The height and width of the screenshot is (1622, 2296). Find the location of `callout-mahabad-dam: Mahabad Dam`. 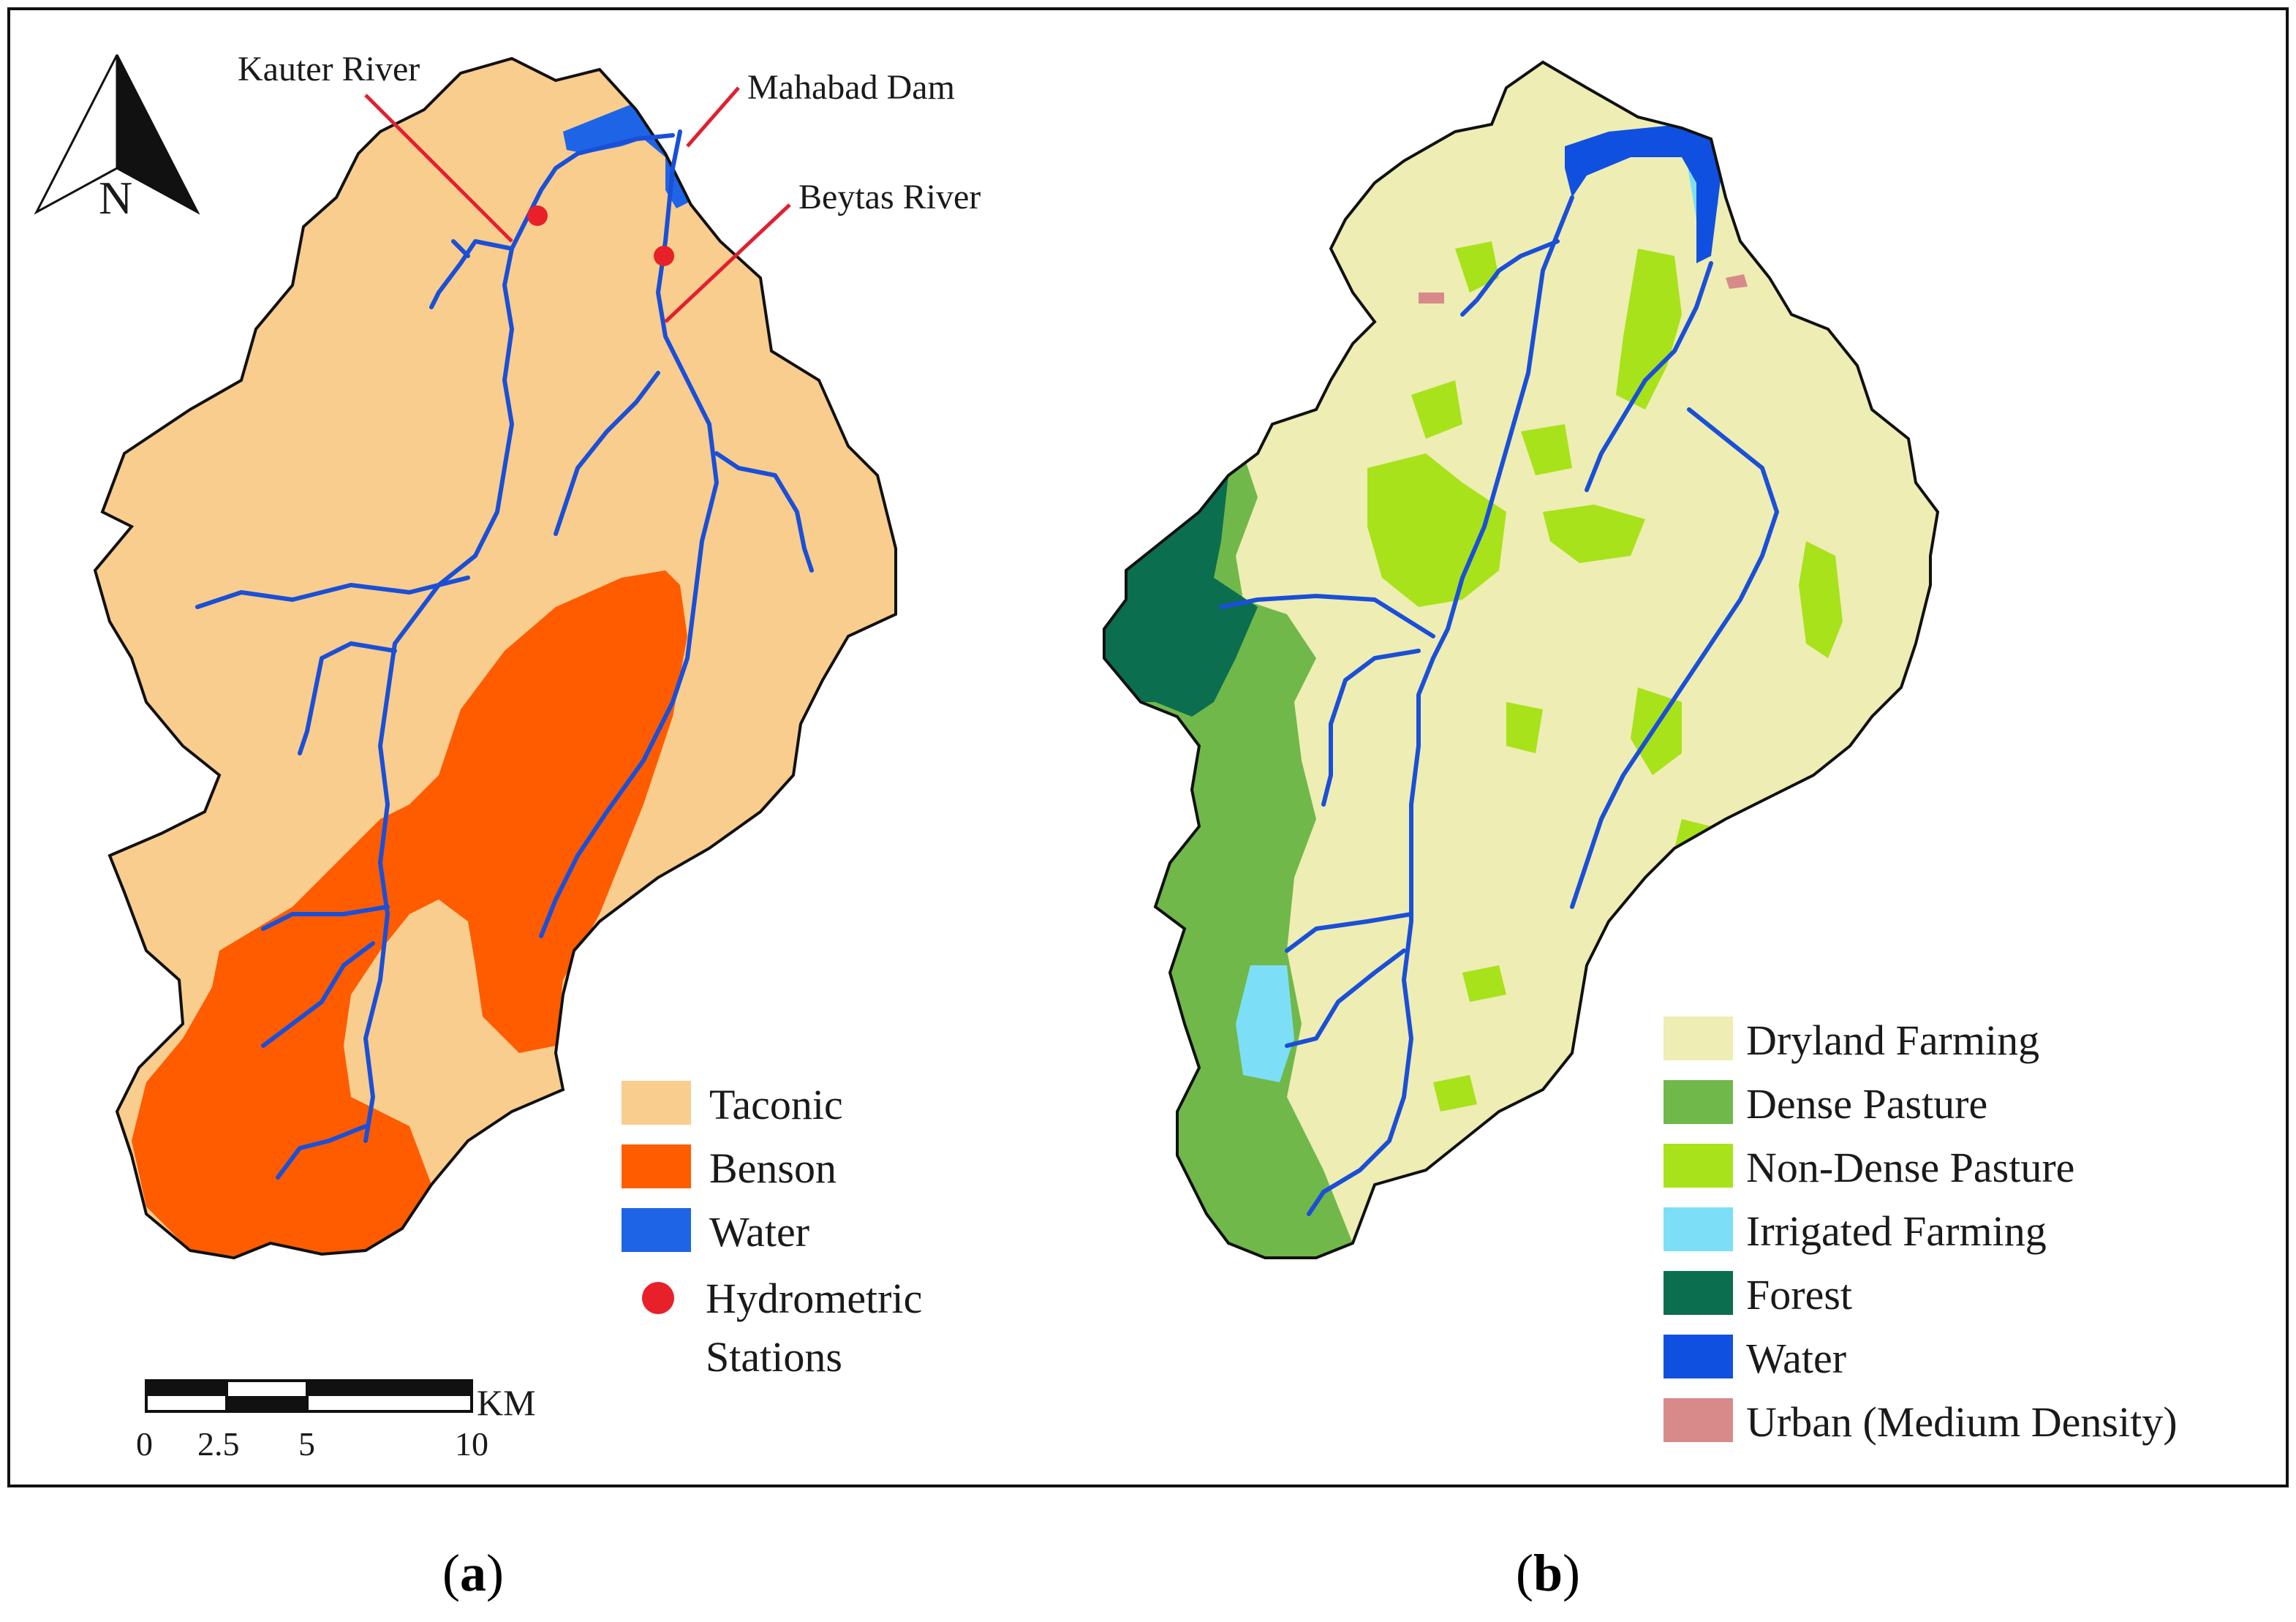

callout-mahabad-dam: Mahabad Dam is located at coordinates (851, 87).